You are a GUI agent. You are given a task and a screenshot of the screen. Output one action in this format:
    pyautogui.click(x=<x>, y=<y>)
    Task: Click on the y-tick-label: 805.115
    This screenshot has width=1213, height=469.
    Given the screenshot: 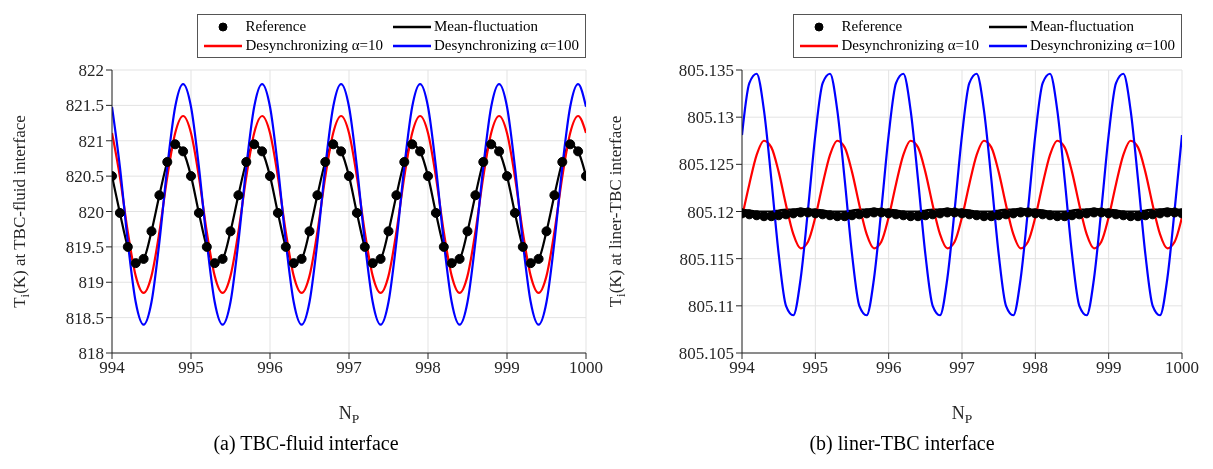 What is the action you would take?
    pyautogui.click(x=706, y=259)
    